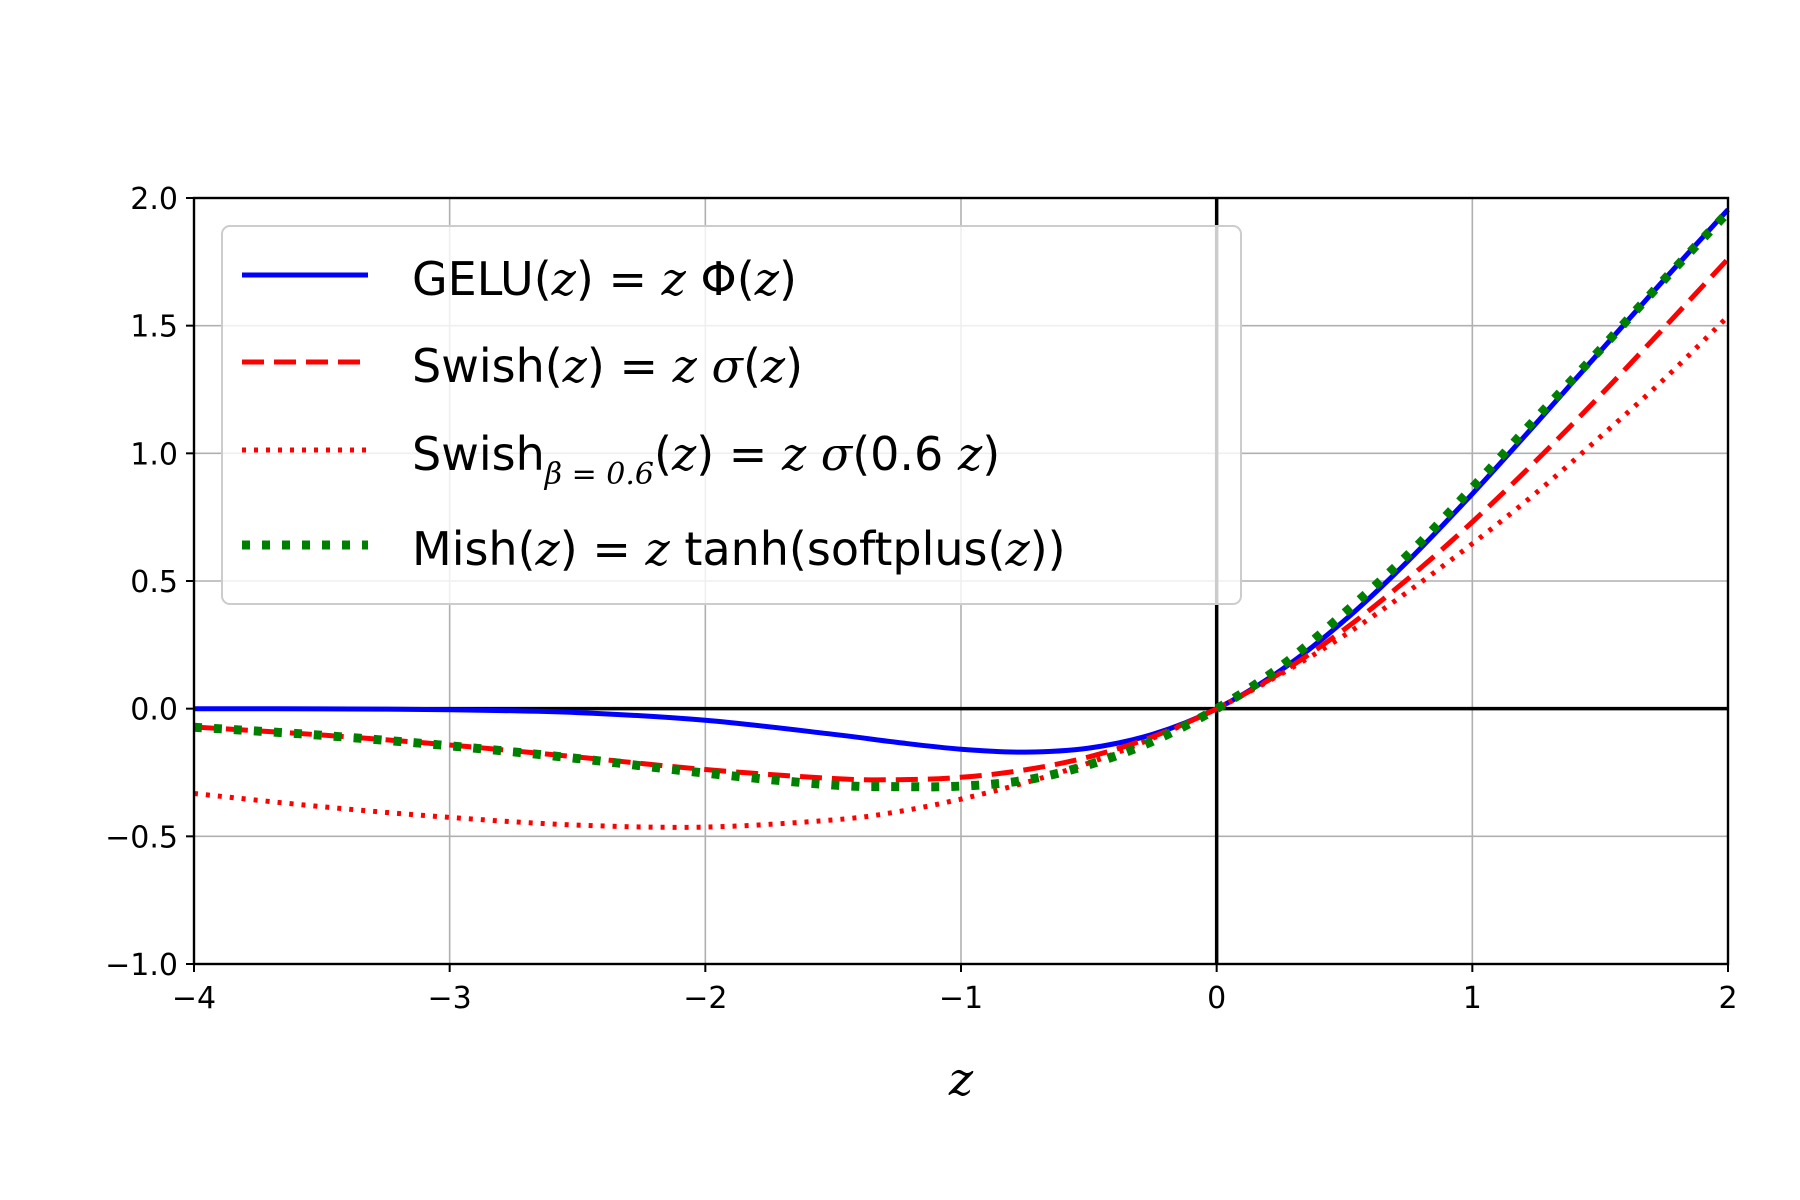 This screenshot has height=1200, width=1800. Describe the element at coordinates (1472, 998) in the screenshot. I see `x-tick-label: 1` at that location.